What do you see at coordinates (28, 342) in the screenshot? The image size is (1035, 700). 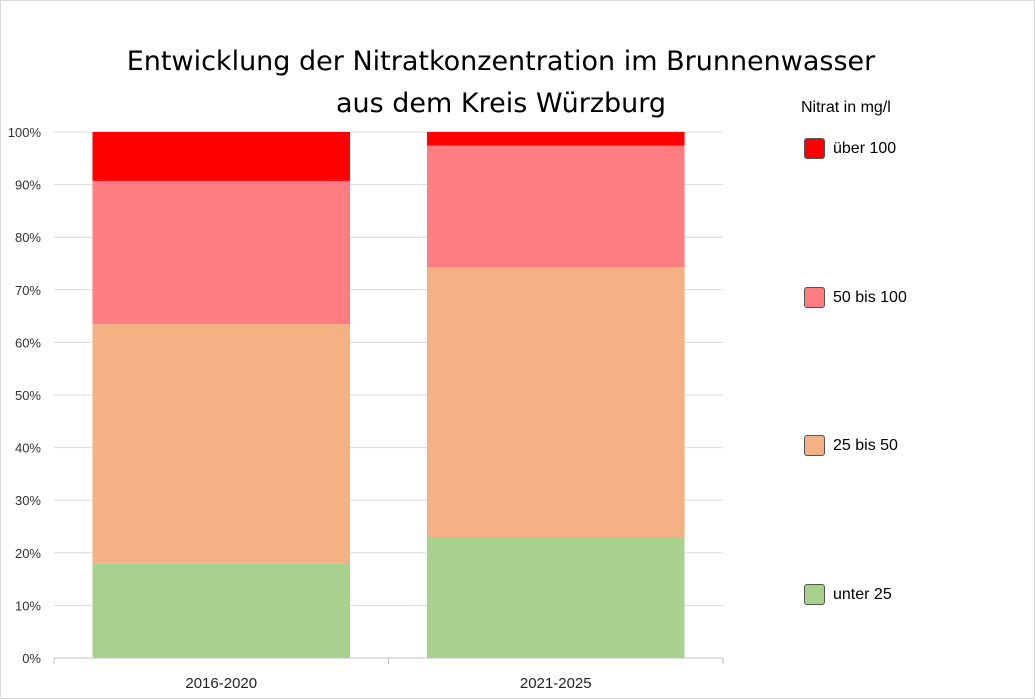 I see `y-tick-label: 60%` at bounding box center [28, 342].